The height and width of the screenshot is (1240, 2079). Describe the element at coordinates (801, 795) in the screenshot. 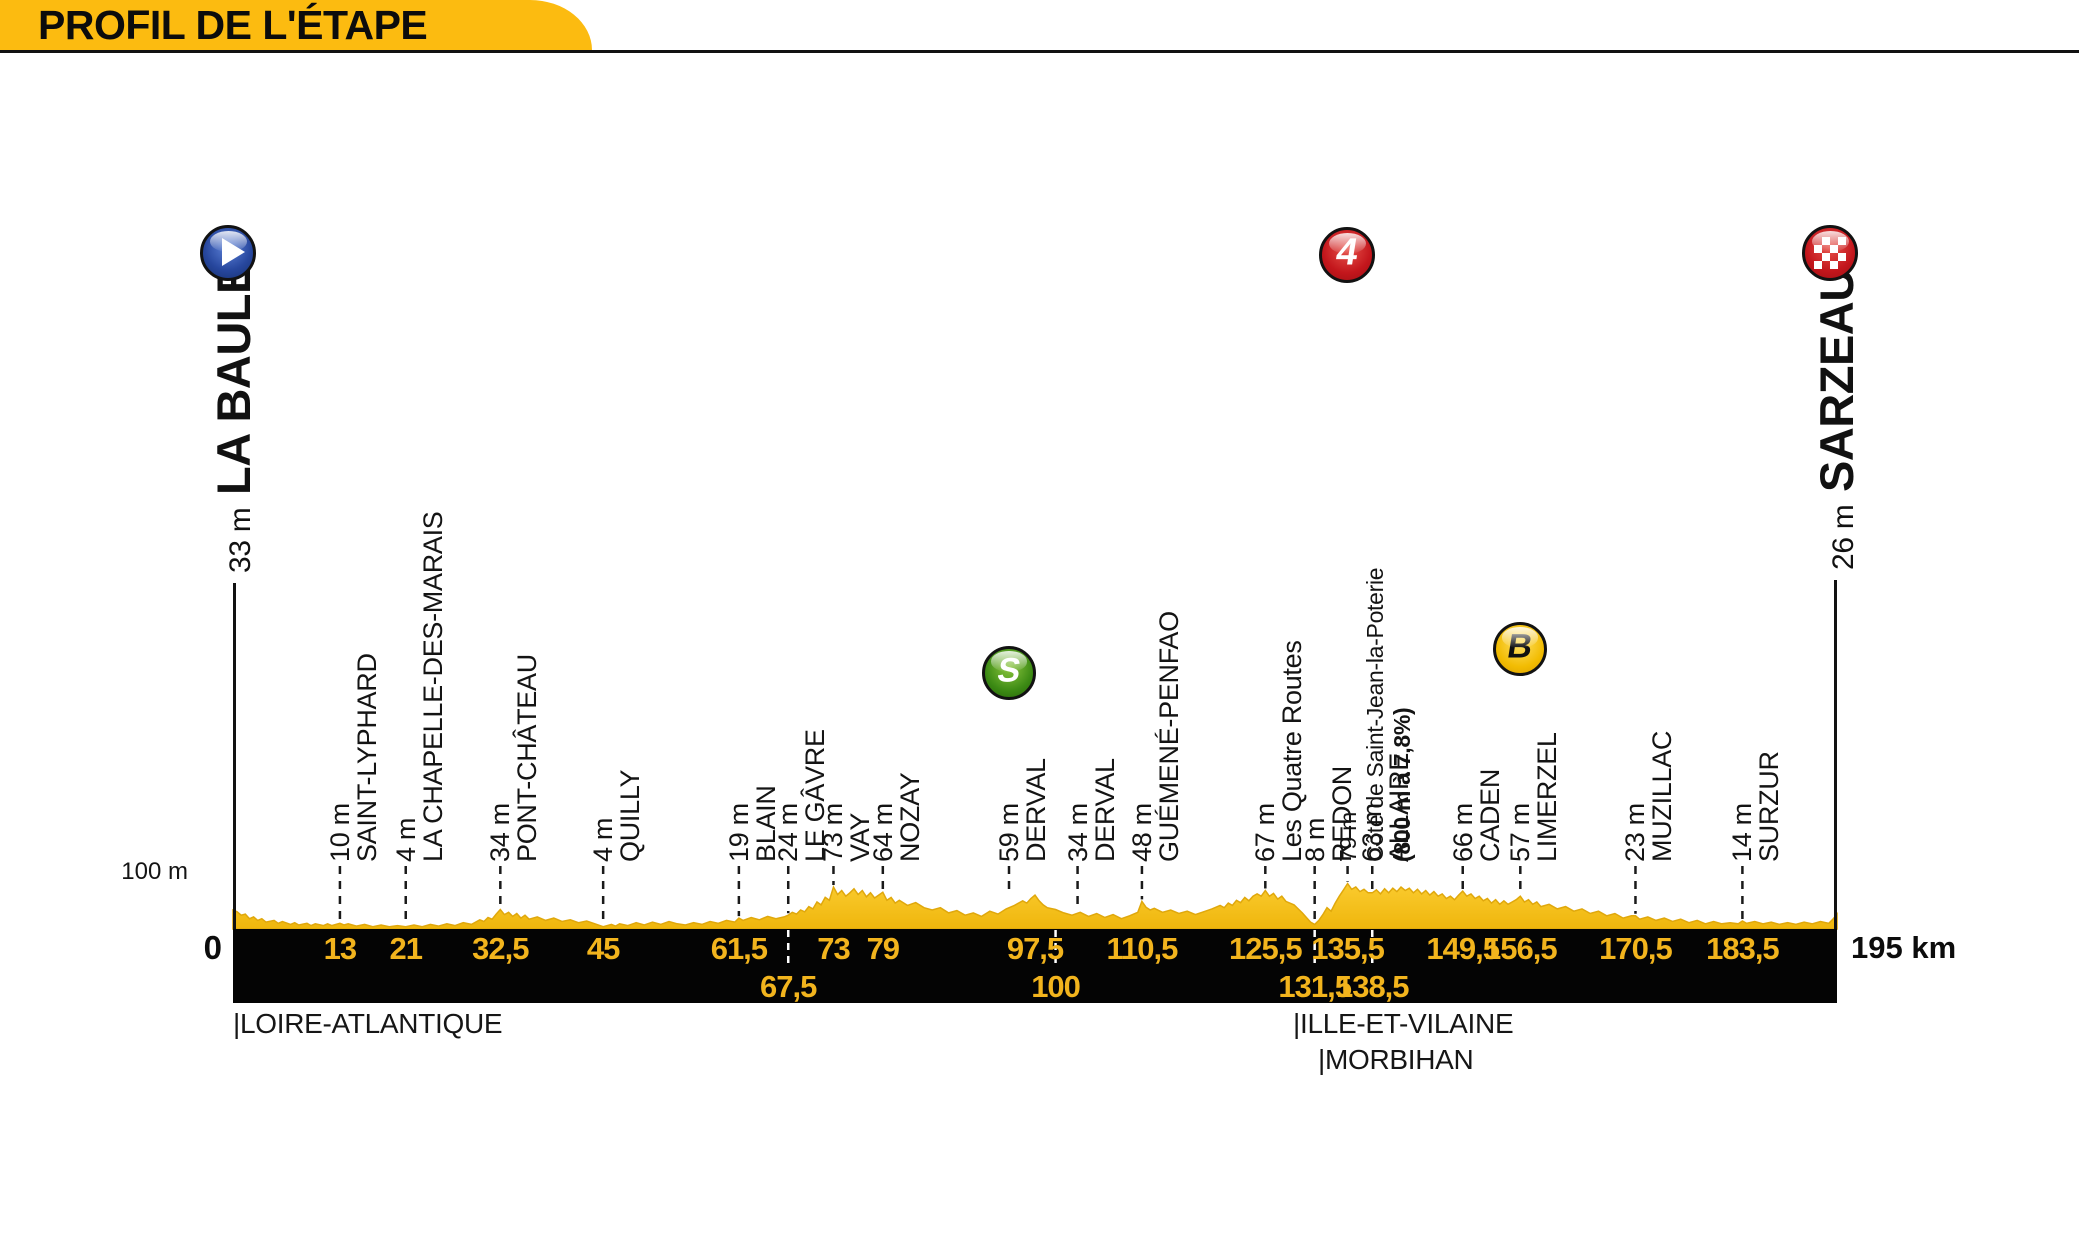

I see `waypoint-label: 24 m LE GÂVRE` at that location.